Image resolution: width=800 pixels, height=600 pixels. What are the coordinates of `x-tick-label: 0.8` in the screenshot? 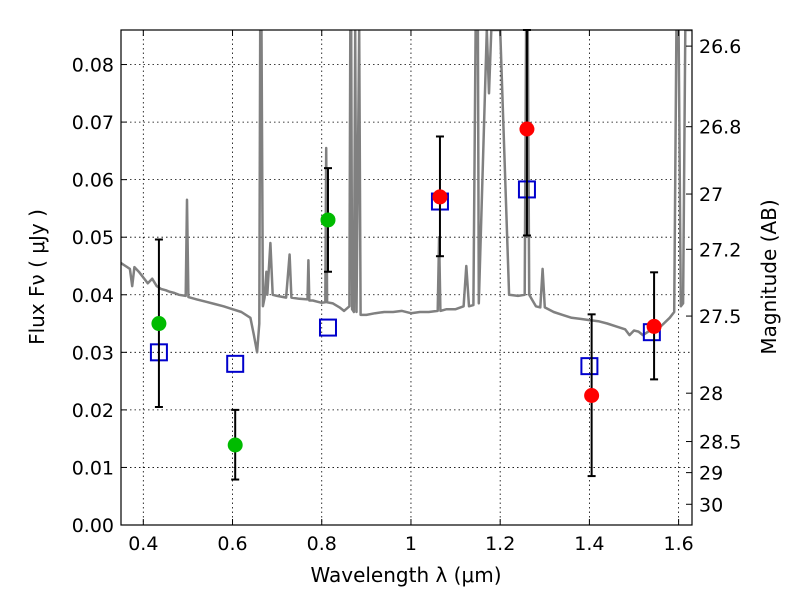 It's located at (322, 544).